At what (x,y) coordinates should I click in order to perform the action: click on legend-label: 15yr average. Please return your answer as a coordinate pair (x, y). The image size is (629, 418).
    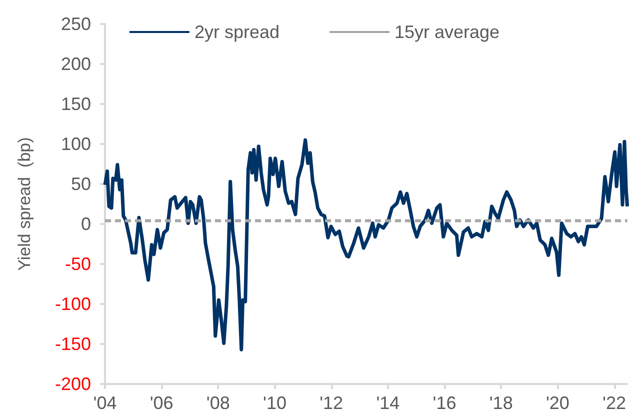
    Looking at the image, I should click on (447, 32).